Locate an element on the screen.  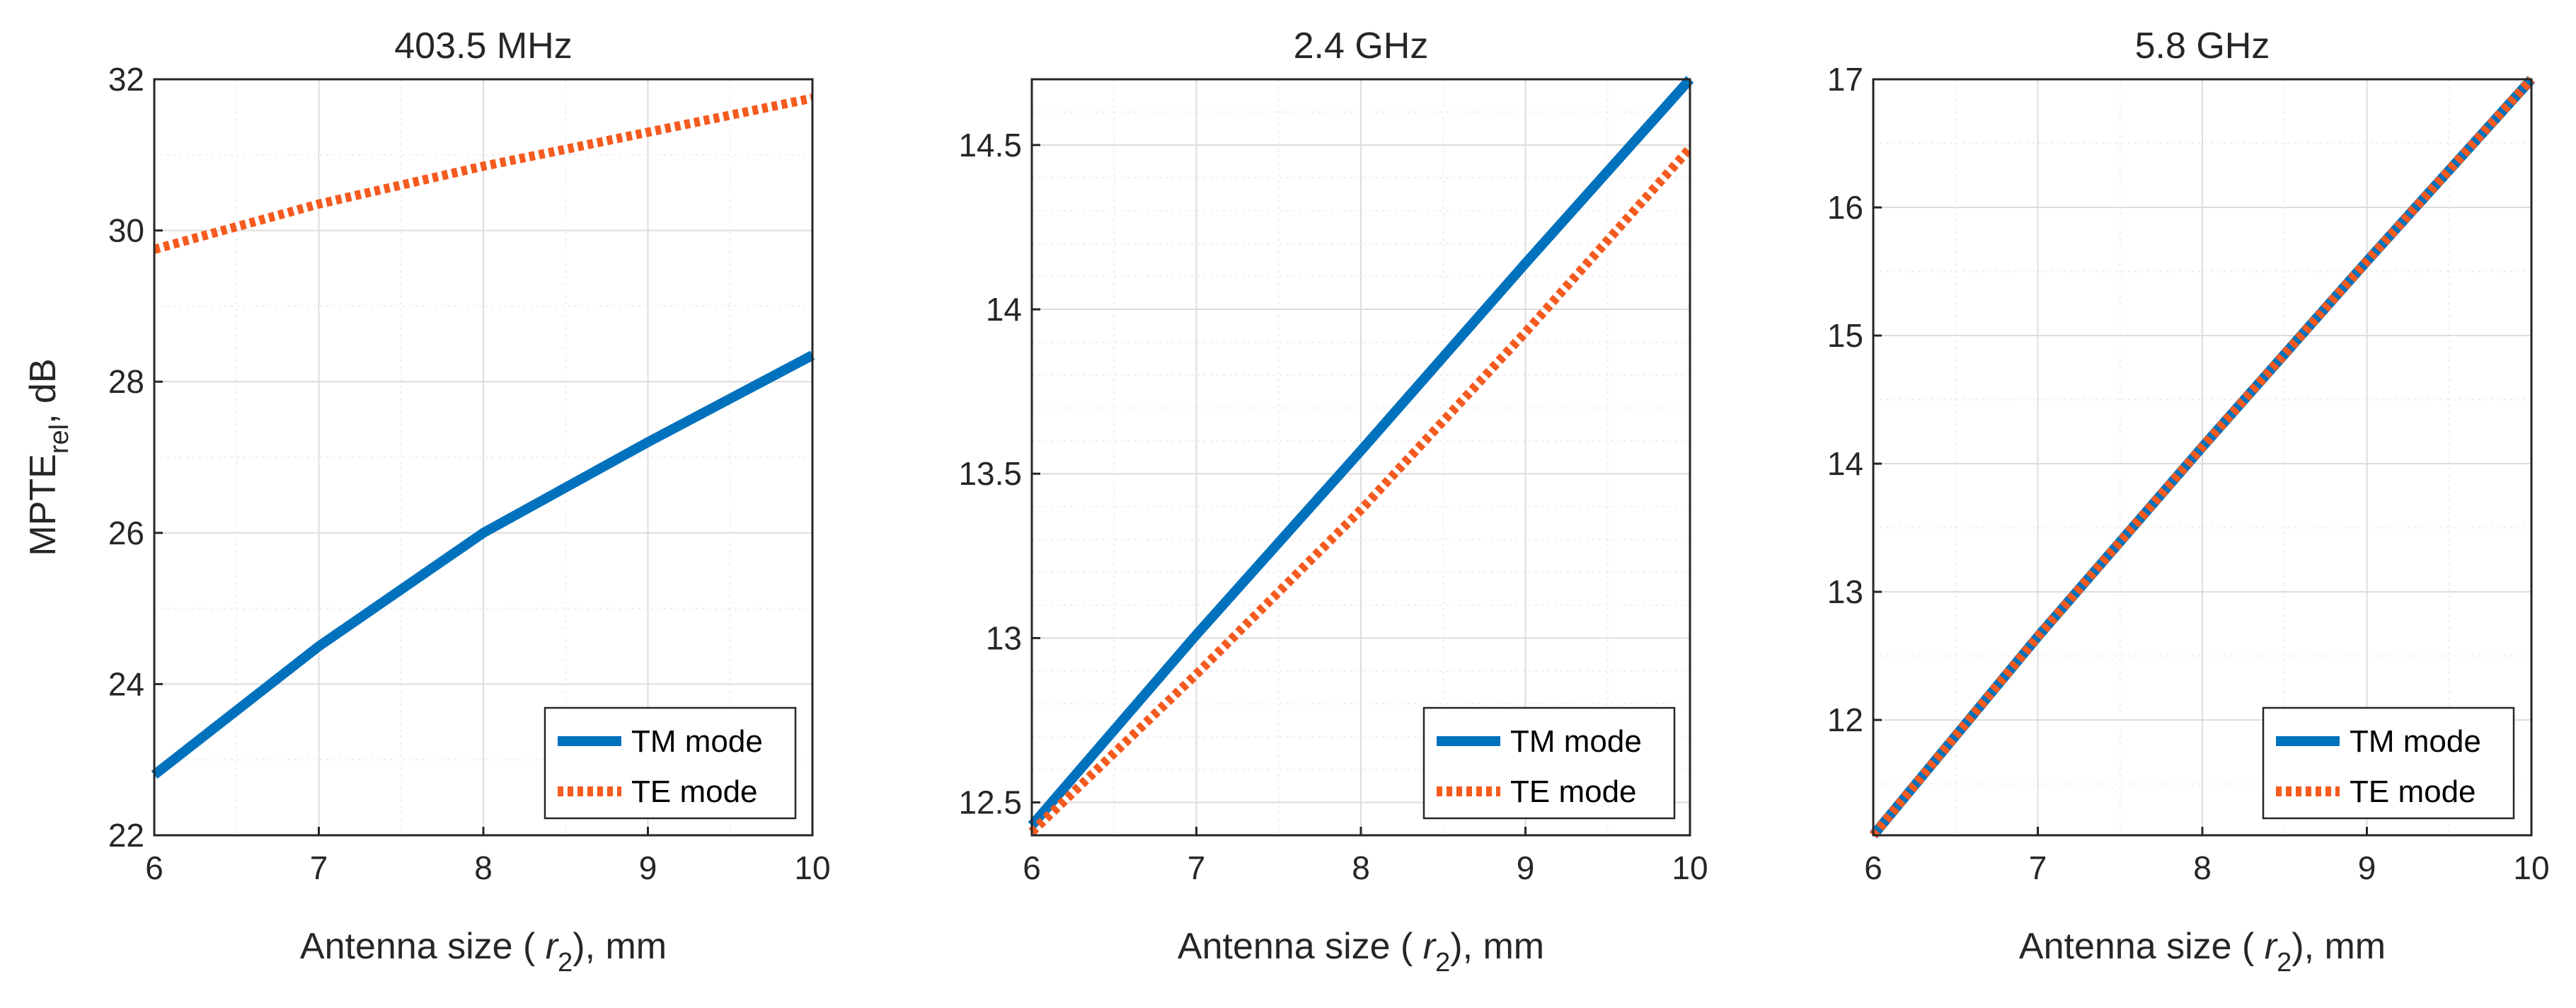
chart-title: 5.8 GHz is located at coordinates (2203, 46).